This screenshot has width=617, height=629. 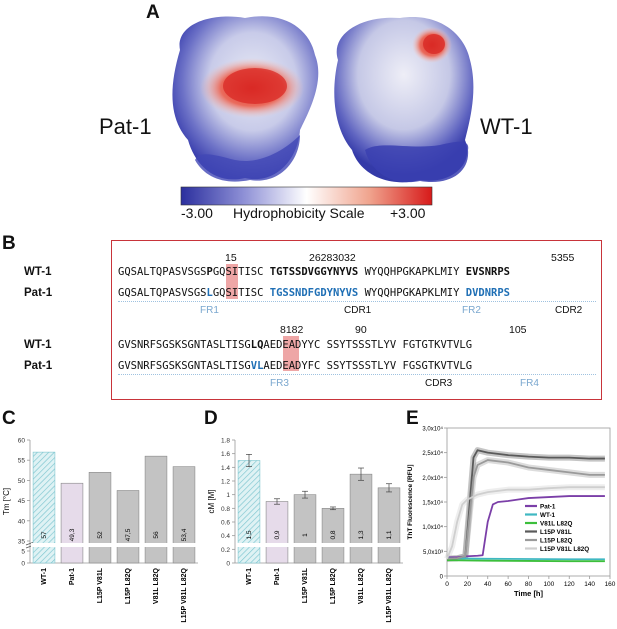 I want to click on e-legend-label: L15P V81L L82Q, so click(x=564, y=549).